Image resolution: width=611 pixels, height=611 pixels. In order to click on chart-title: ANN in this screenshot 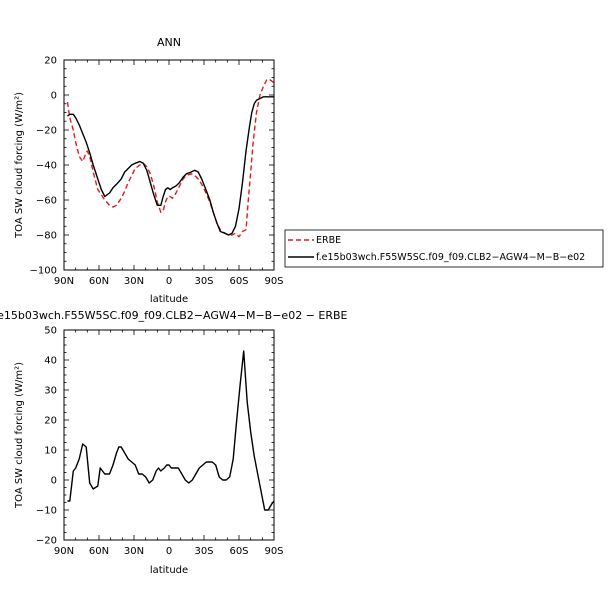, I will do `click(169, 42)`.